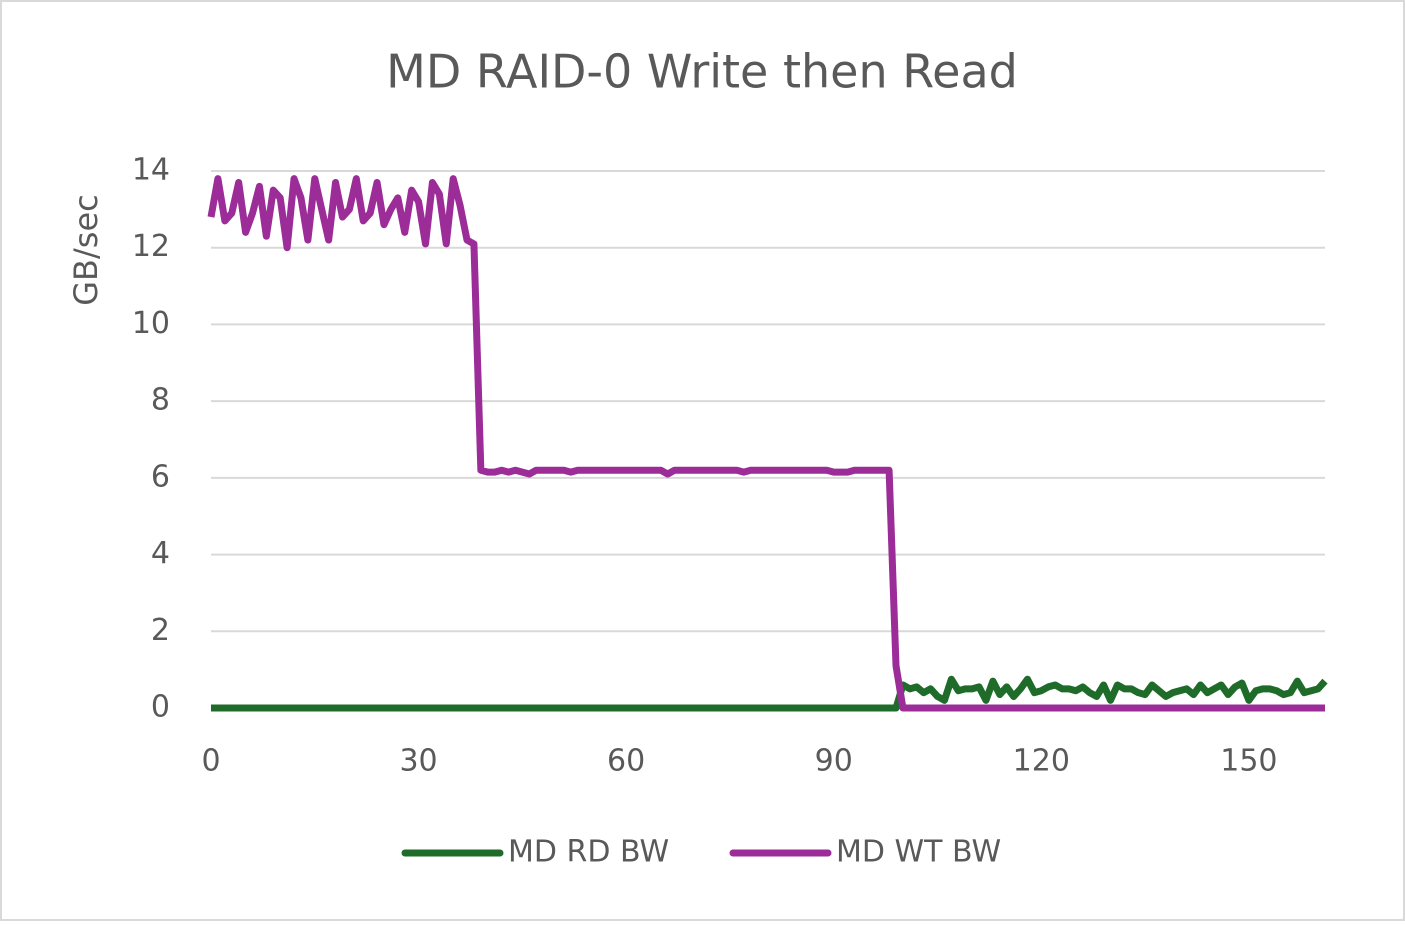 Image resolution: width=1405 pixels, height=925 pixels. Describe the element at coordinates (86, 249) in the screenshot. I see `y-axis-label: GB/sec` at that location.